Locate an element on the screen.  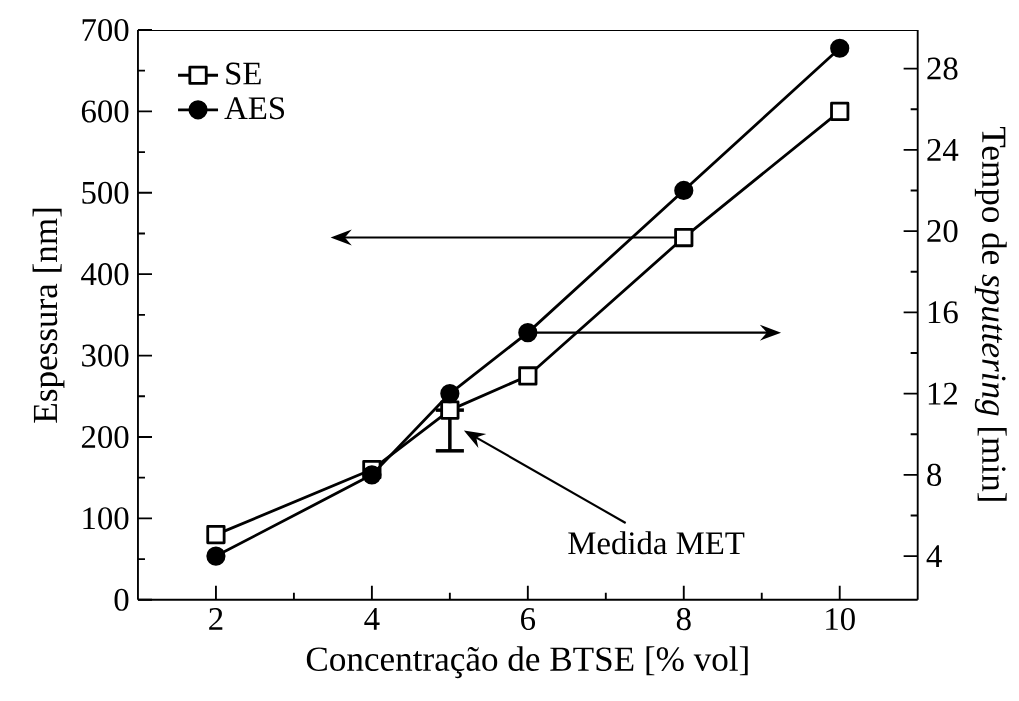
legend-label: SE is located at coordinates (243, 73).